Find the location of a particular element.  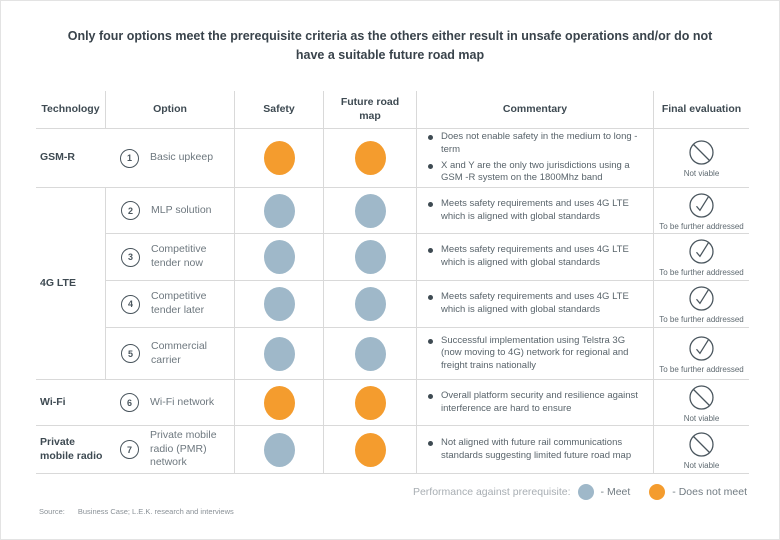

column-header-commentary: Commentary is located at coordinates (534, 110).